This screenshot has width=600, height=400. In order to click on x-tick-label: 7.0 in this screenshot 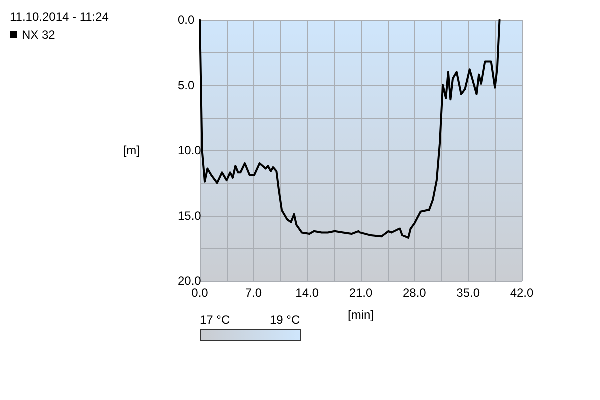, I will do `click(253, 293)`.